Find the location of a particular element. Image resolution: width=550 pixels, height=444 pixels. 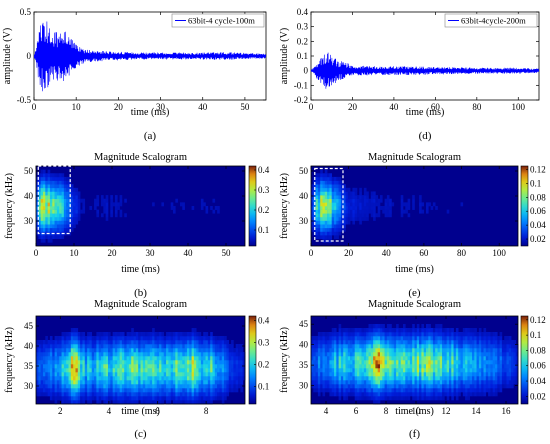

colorbar is located at coordinates (252, 206).